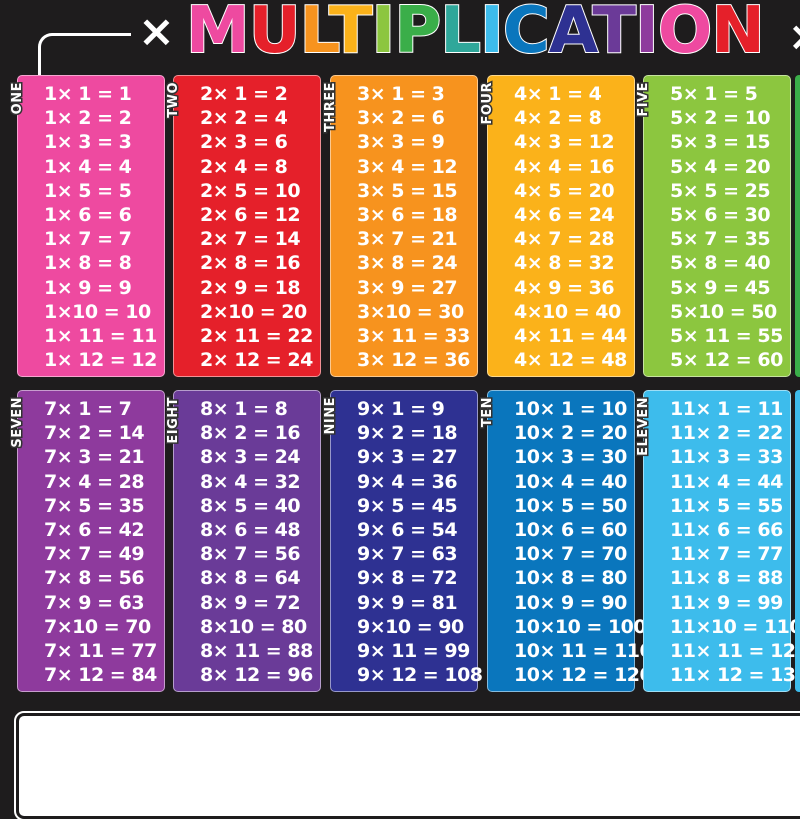 This screenshot has height=819, width=800. I want to click on equation: 1× 12 = 12, so click(100, 360).